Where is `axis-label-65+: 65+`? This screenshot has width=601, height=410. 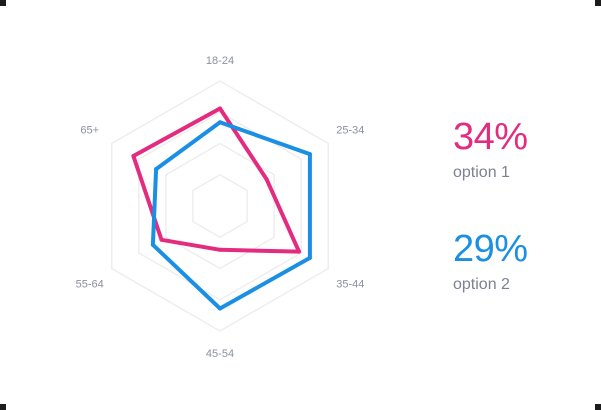 axis-label-65+: 65+ is located at coordinates (89, 130).